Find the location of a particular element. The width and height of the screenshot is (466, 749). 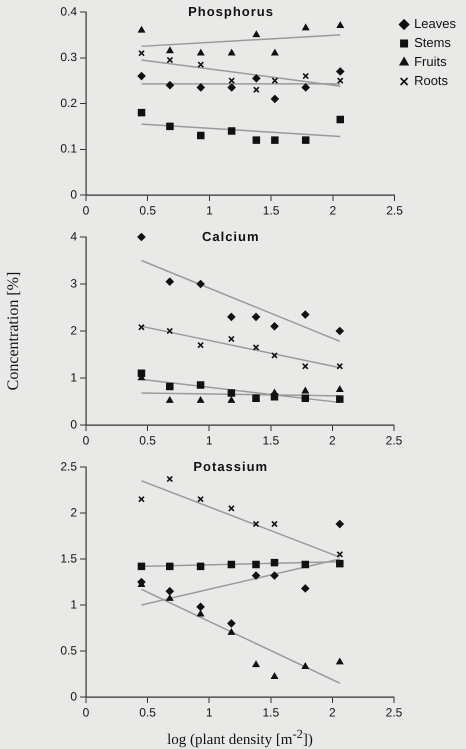

y-tick-label: 0.5 is located at coordinates (69, 650).